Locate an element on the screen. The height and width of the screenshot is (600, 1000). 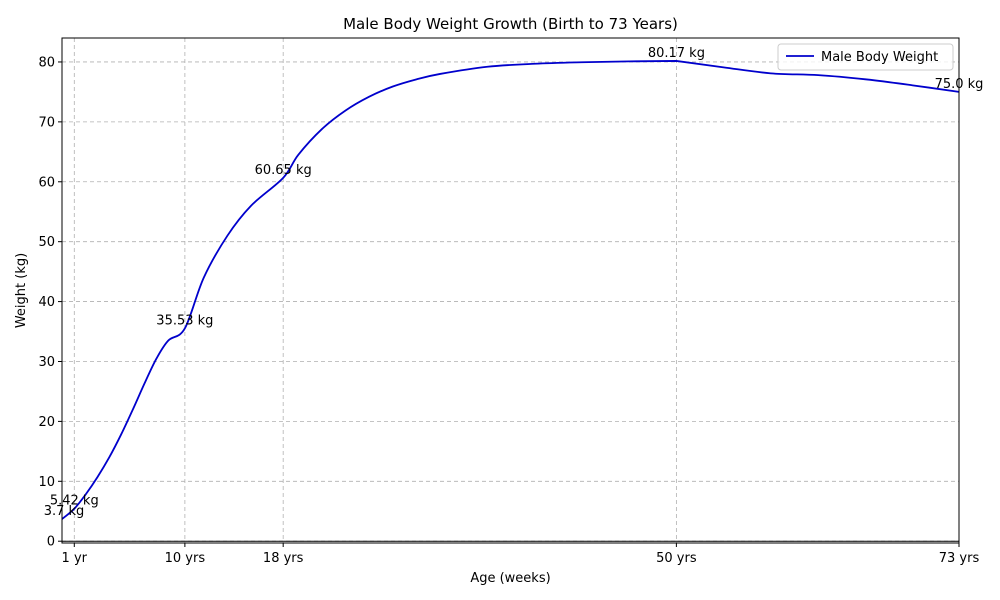
y-tick-label: 60 is located at coordinates (46, 182).